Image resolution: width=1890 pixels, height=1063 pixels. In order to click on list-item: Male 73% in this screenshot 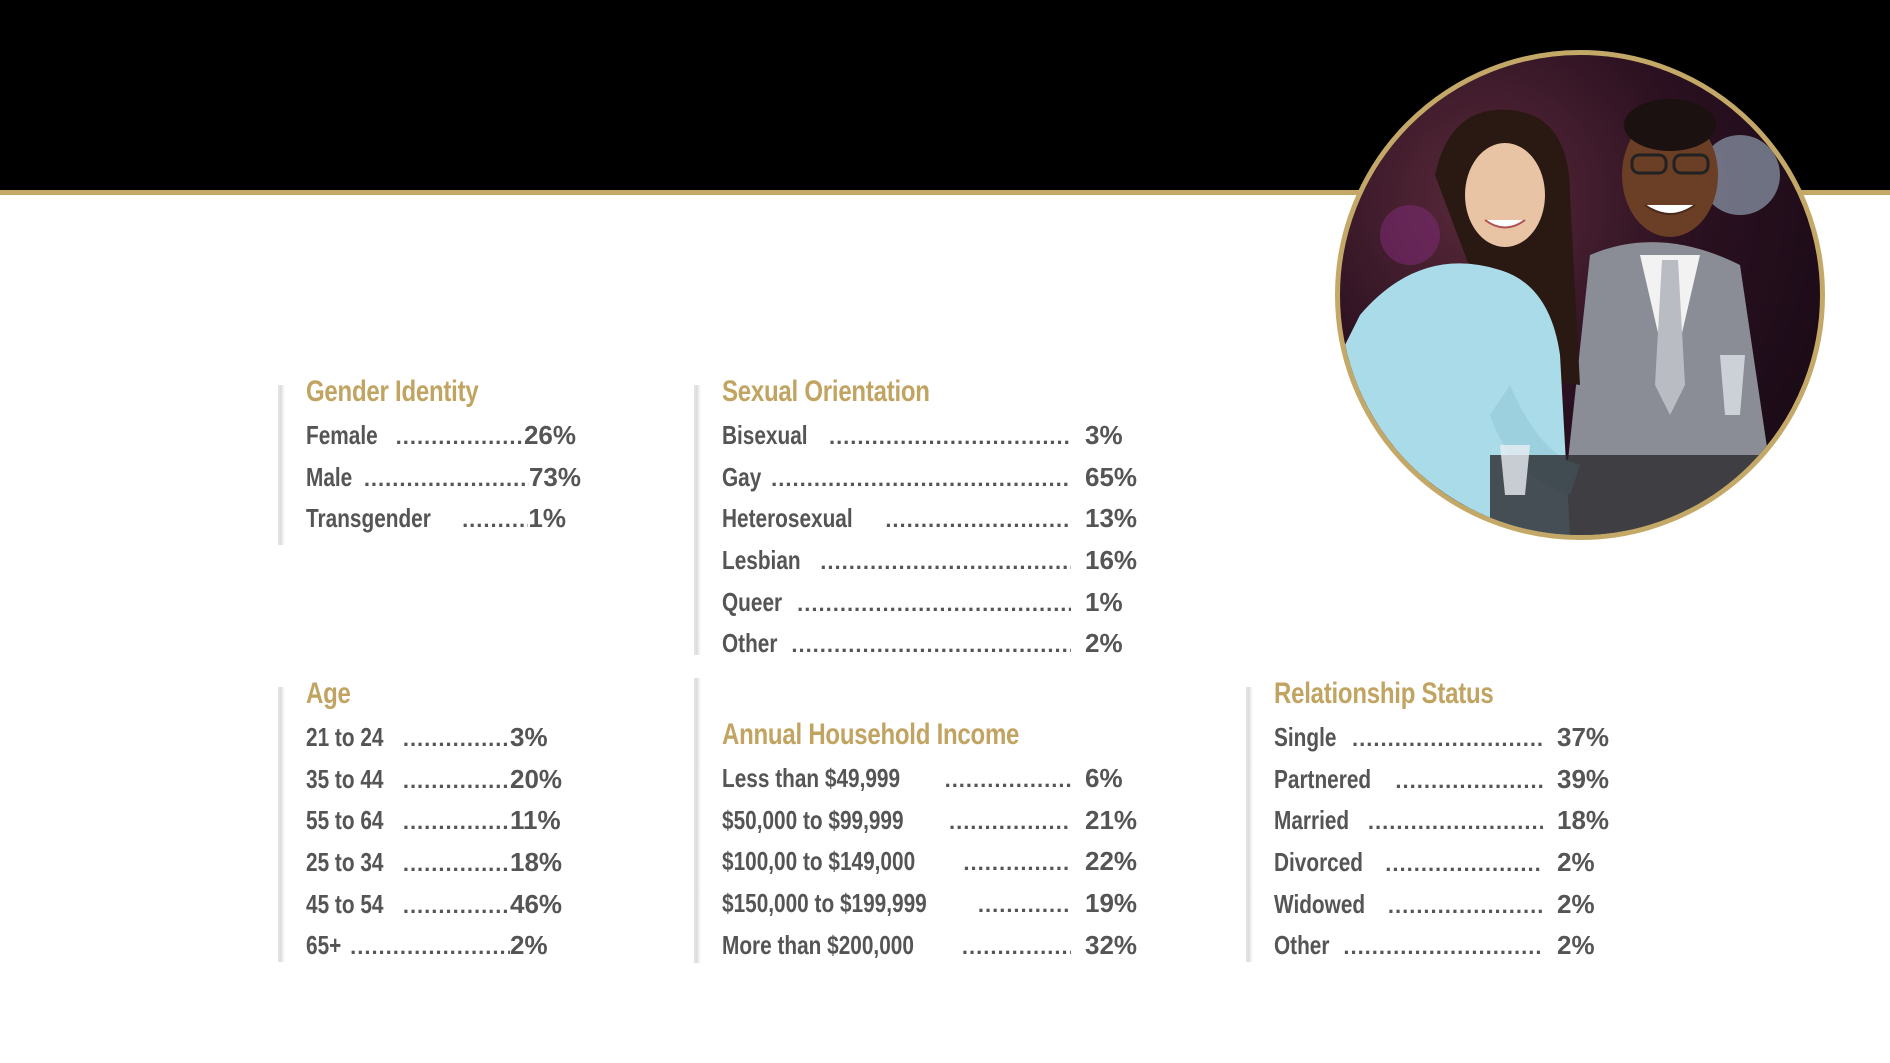, I will do `click(443, 483)`.